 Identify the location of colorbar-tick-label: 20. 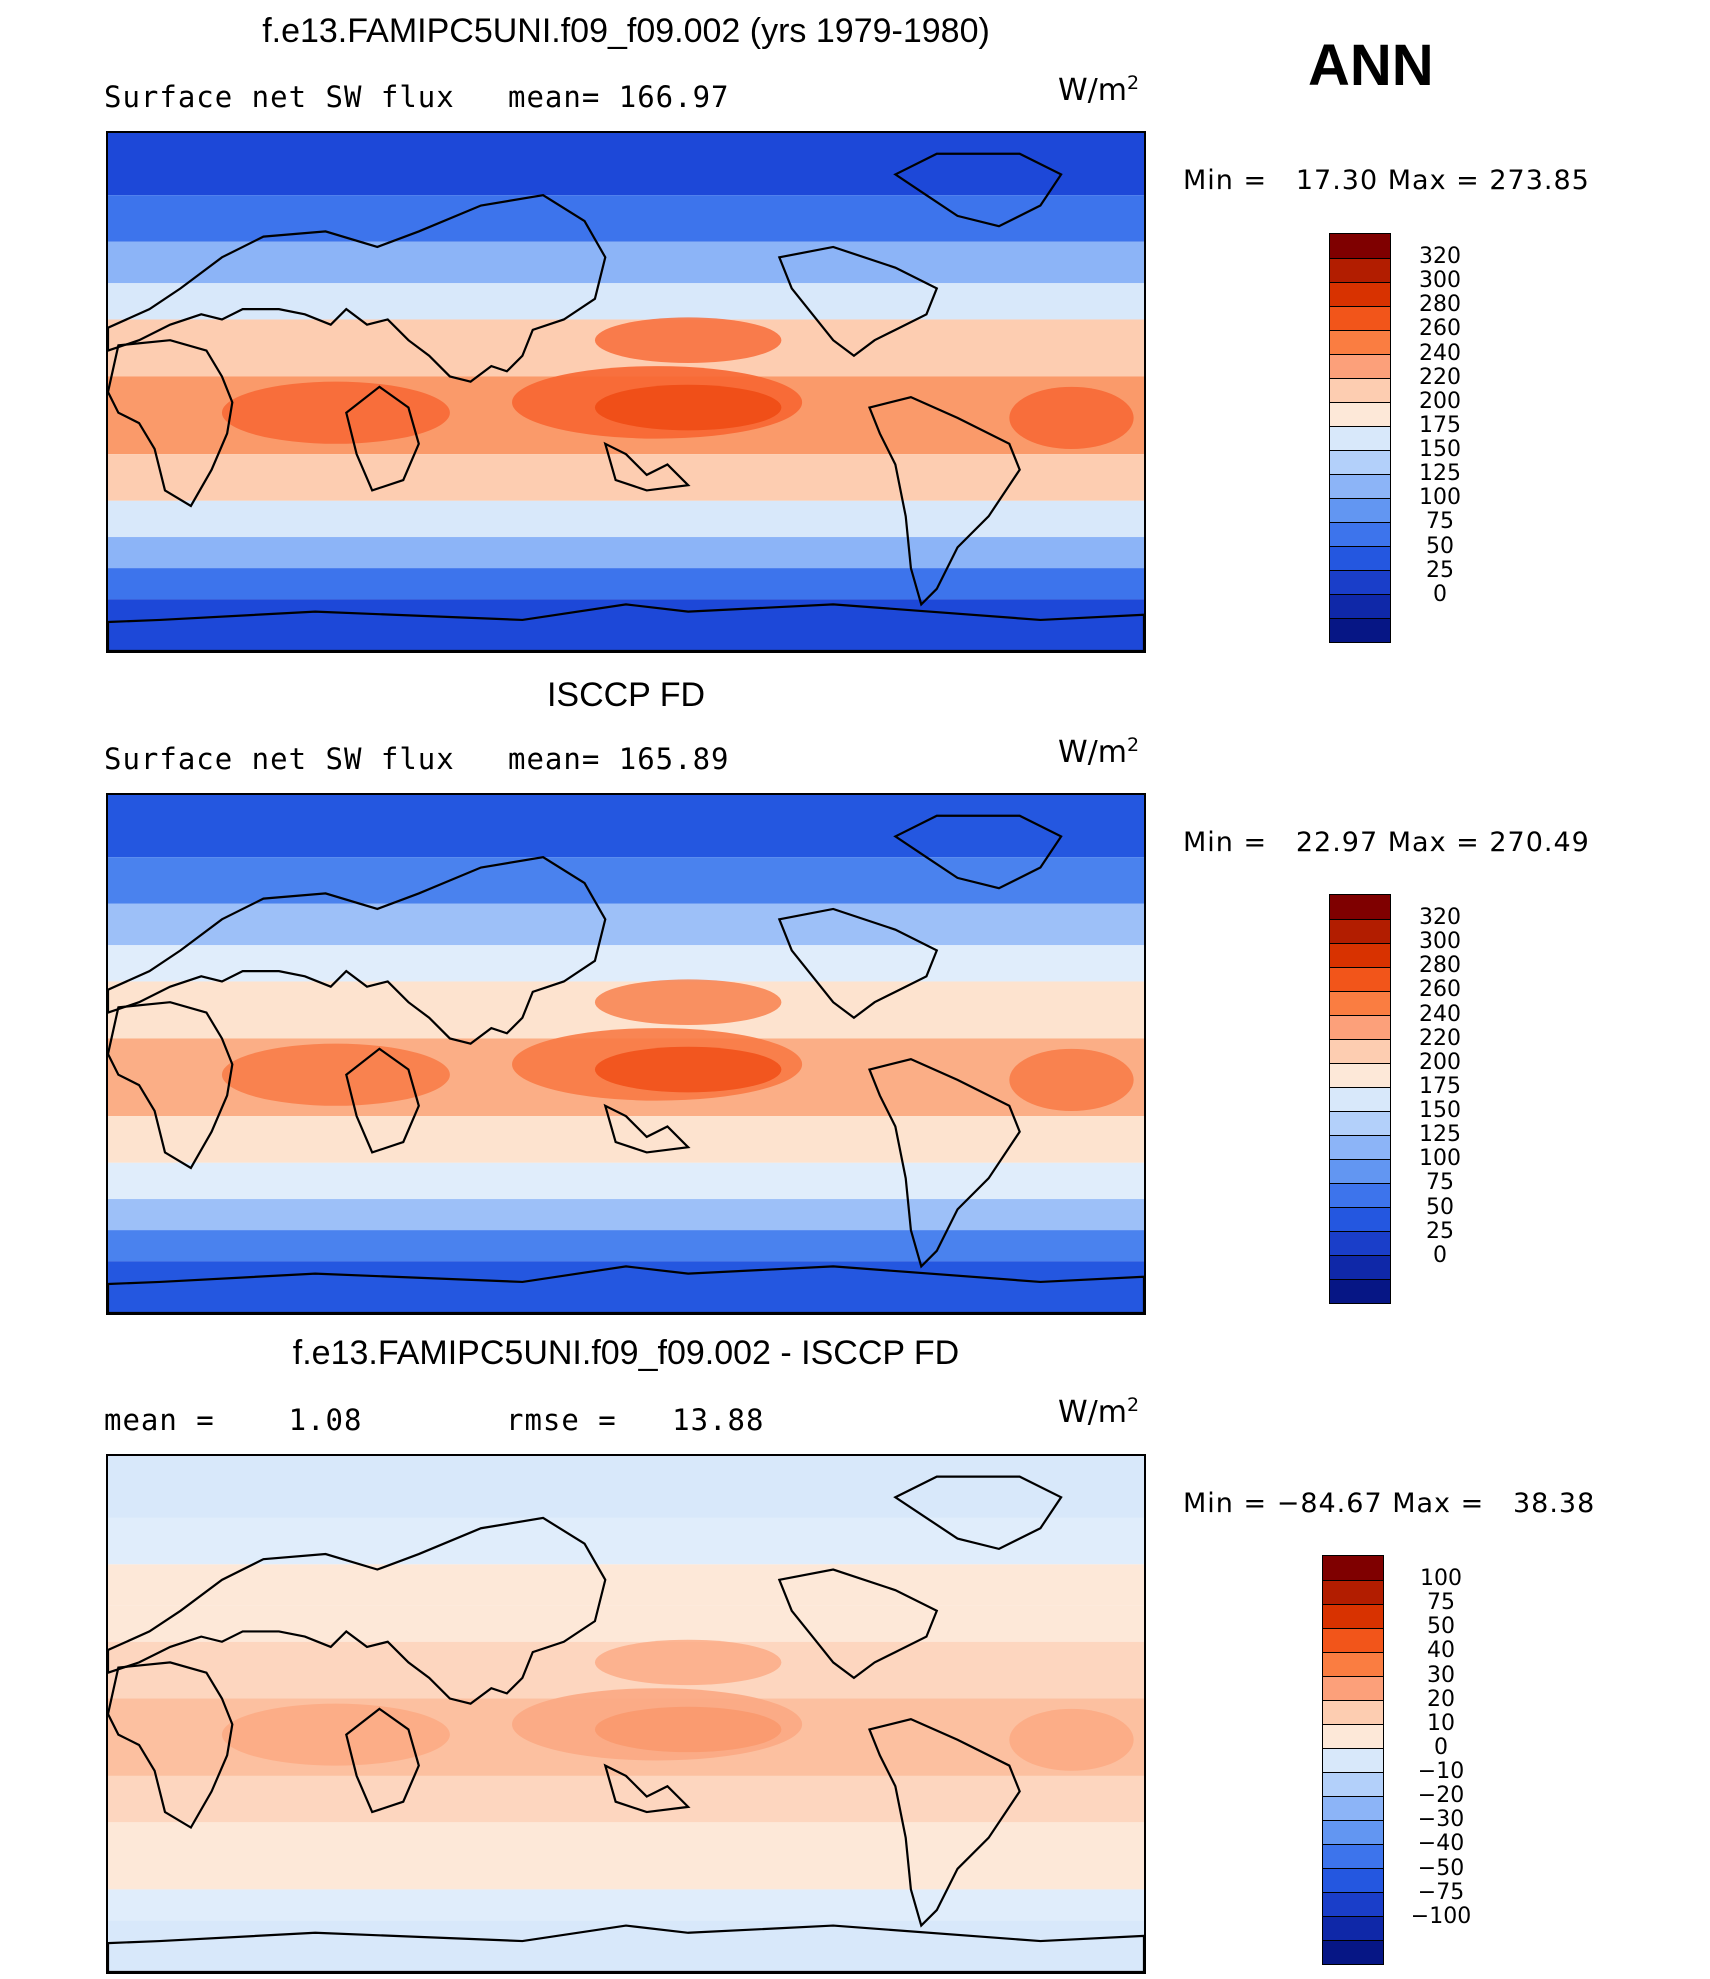
(1441, 1699).